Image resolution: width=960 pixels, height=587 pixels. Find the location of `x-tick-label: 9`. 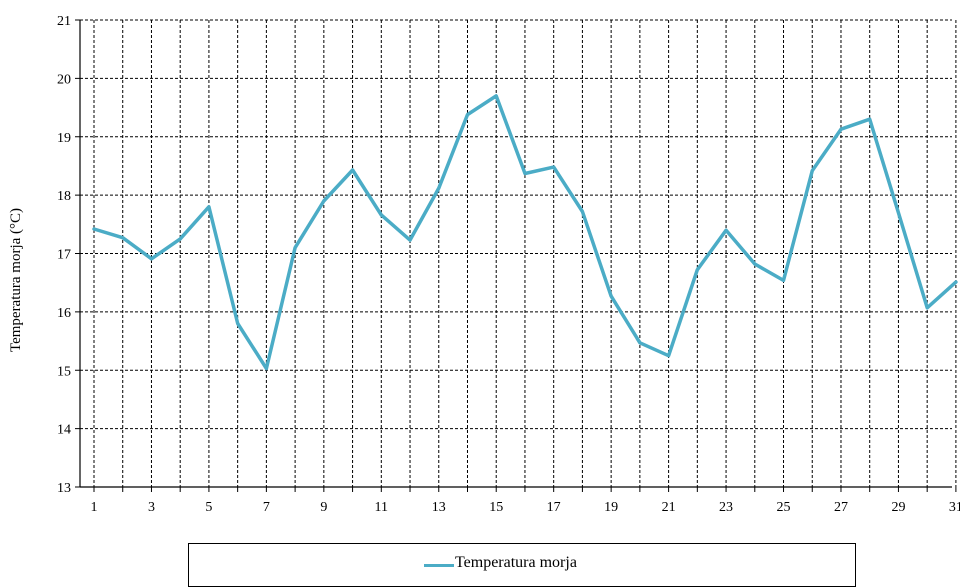

x-tick-label: 9 is located at coordinates (323, 507).